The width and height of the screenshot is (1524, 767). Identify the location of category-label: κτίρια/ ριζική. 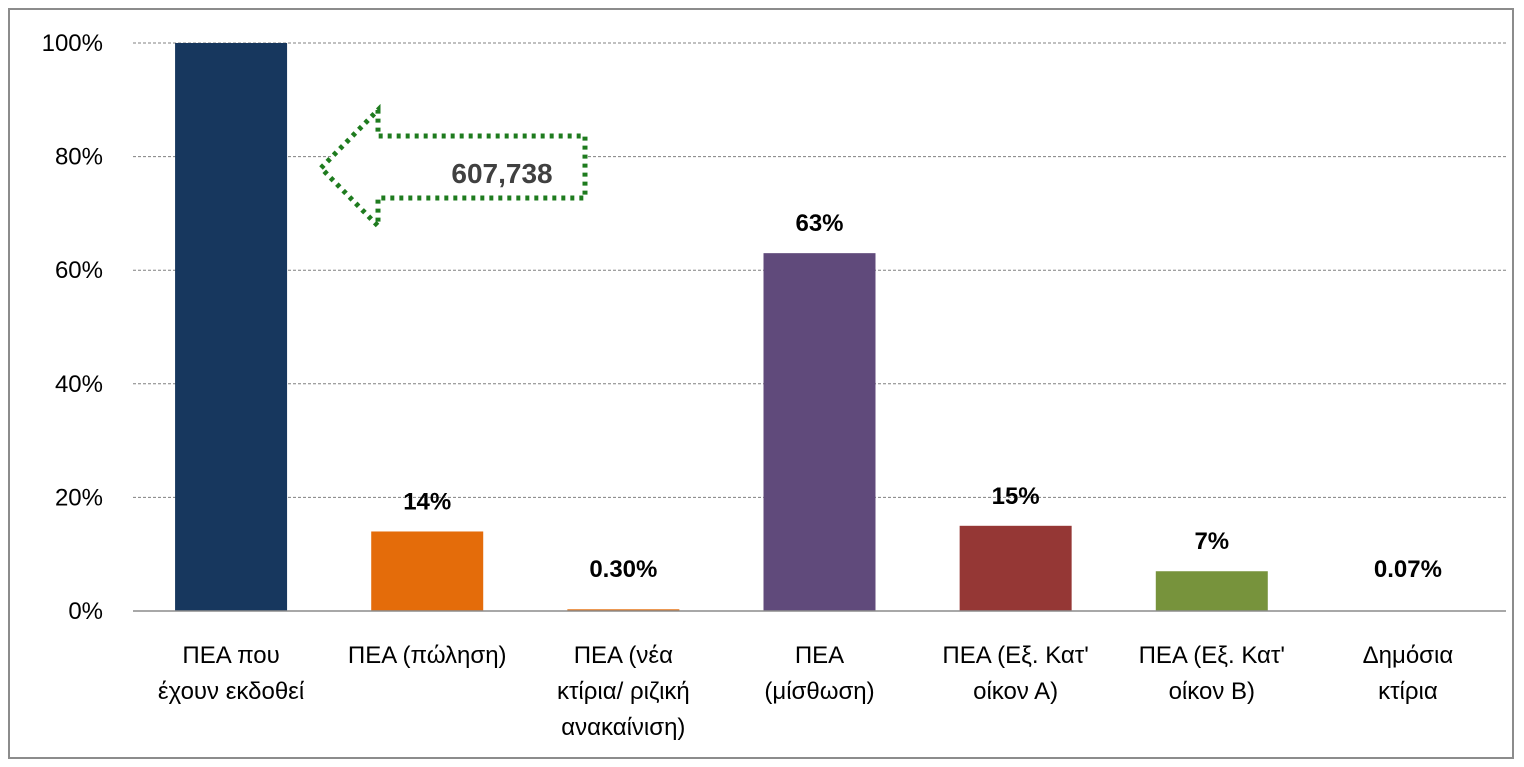
(623, 691).